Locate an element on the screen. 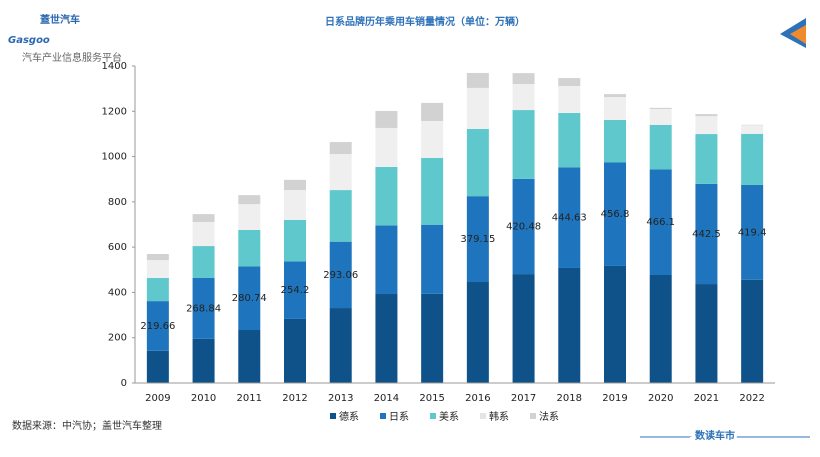  chart-title: 日系品牌历年乘用车销量情况（单位：万辆） is located at coordinates (425, 21).